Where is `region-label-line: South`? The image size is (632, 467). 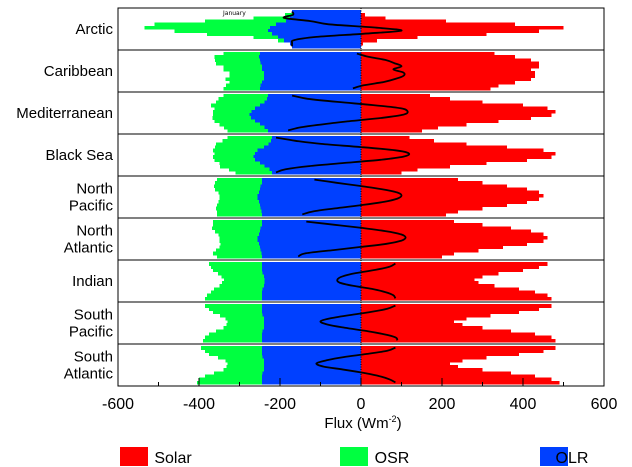
region-label-line: South is located at coordinates (93, 315).